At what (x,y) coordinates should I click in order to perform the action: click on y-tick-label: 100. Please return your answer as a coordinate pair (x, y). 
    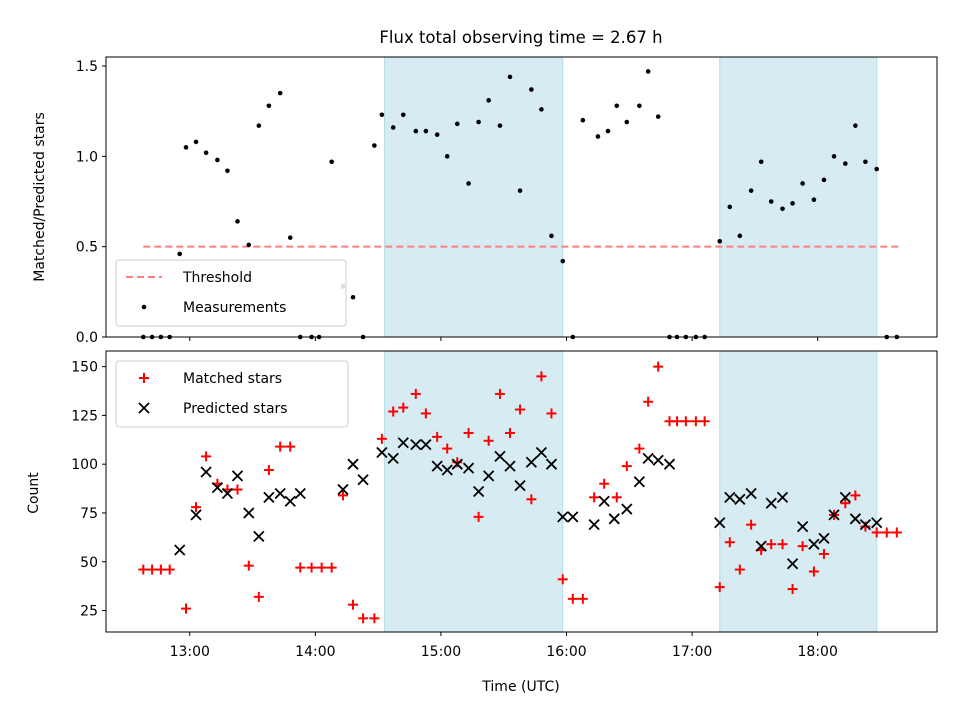
    Looking at the image, I should click on (84, 465).